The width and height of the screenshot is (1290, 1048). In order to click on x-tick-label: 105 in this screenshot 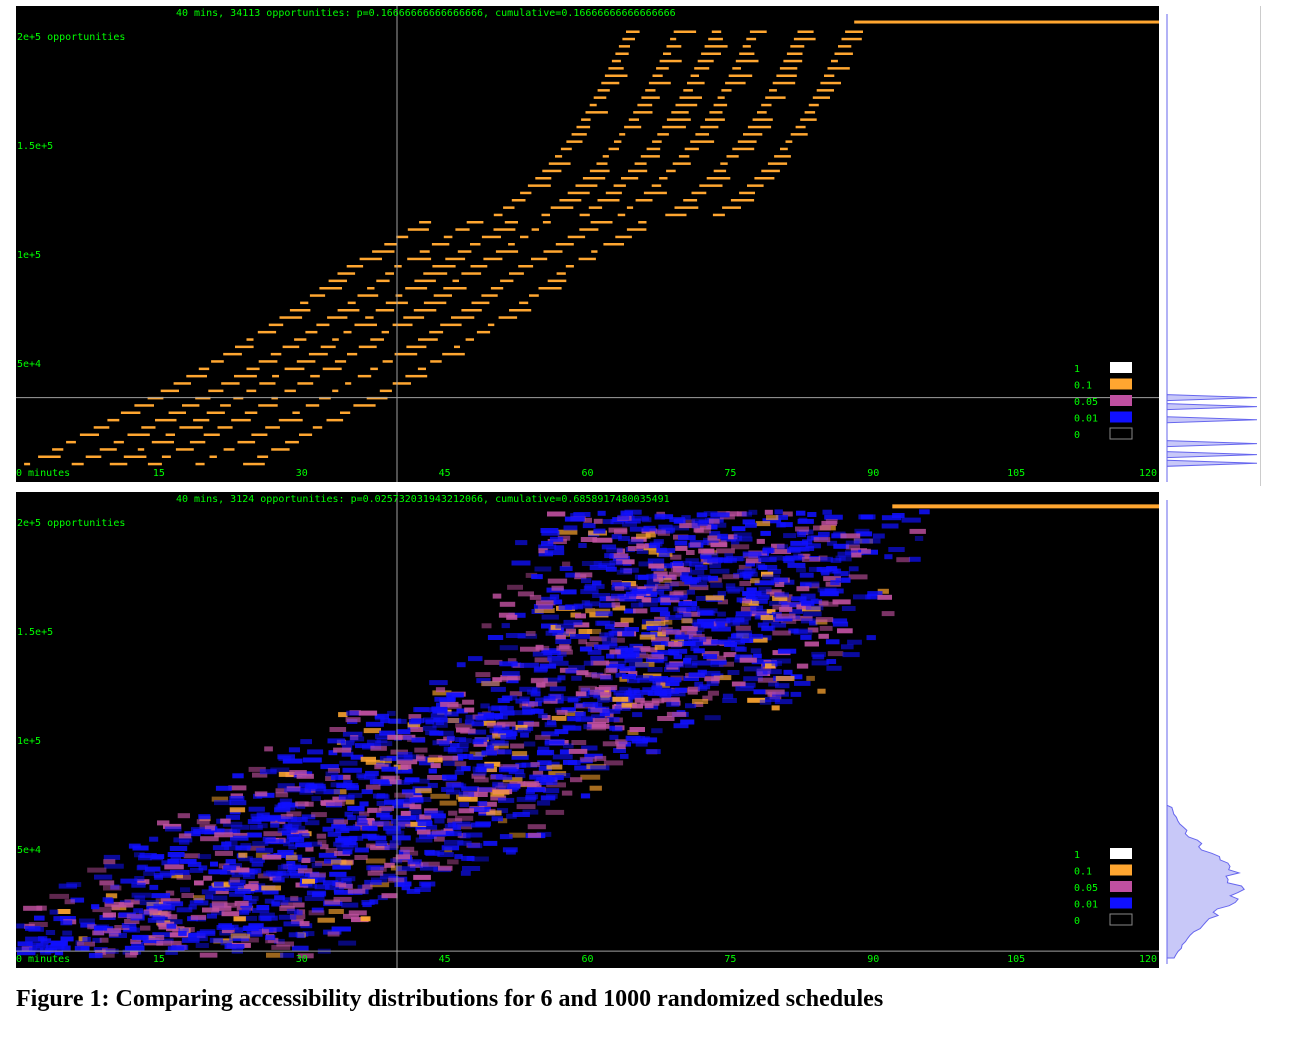, I will do `click(1016, 473)`.